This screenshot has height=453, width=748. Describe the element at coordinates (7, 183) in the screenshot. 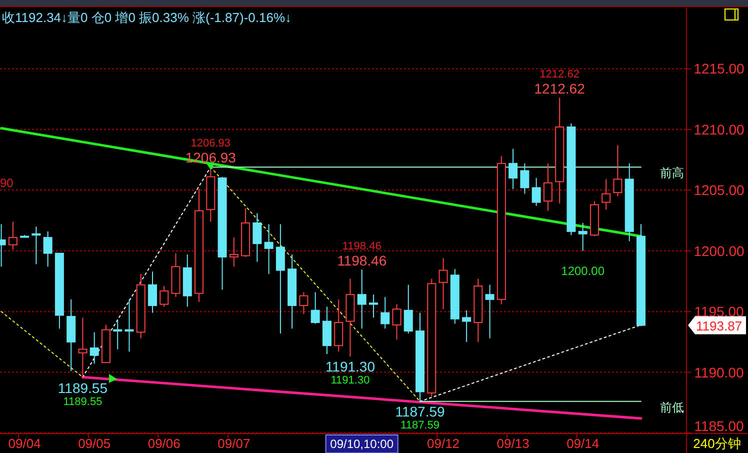

I see `annotation: 90` at that location.